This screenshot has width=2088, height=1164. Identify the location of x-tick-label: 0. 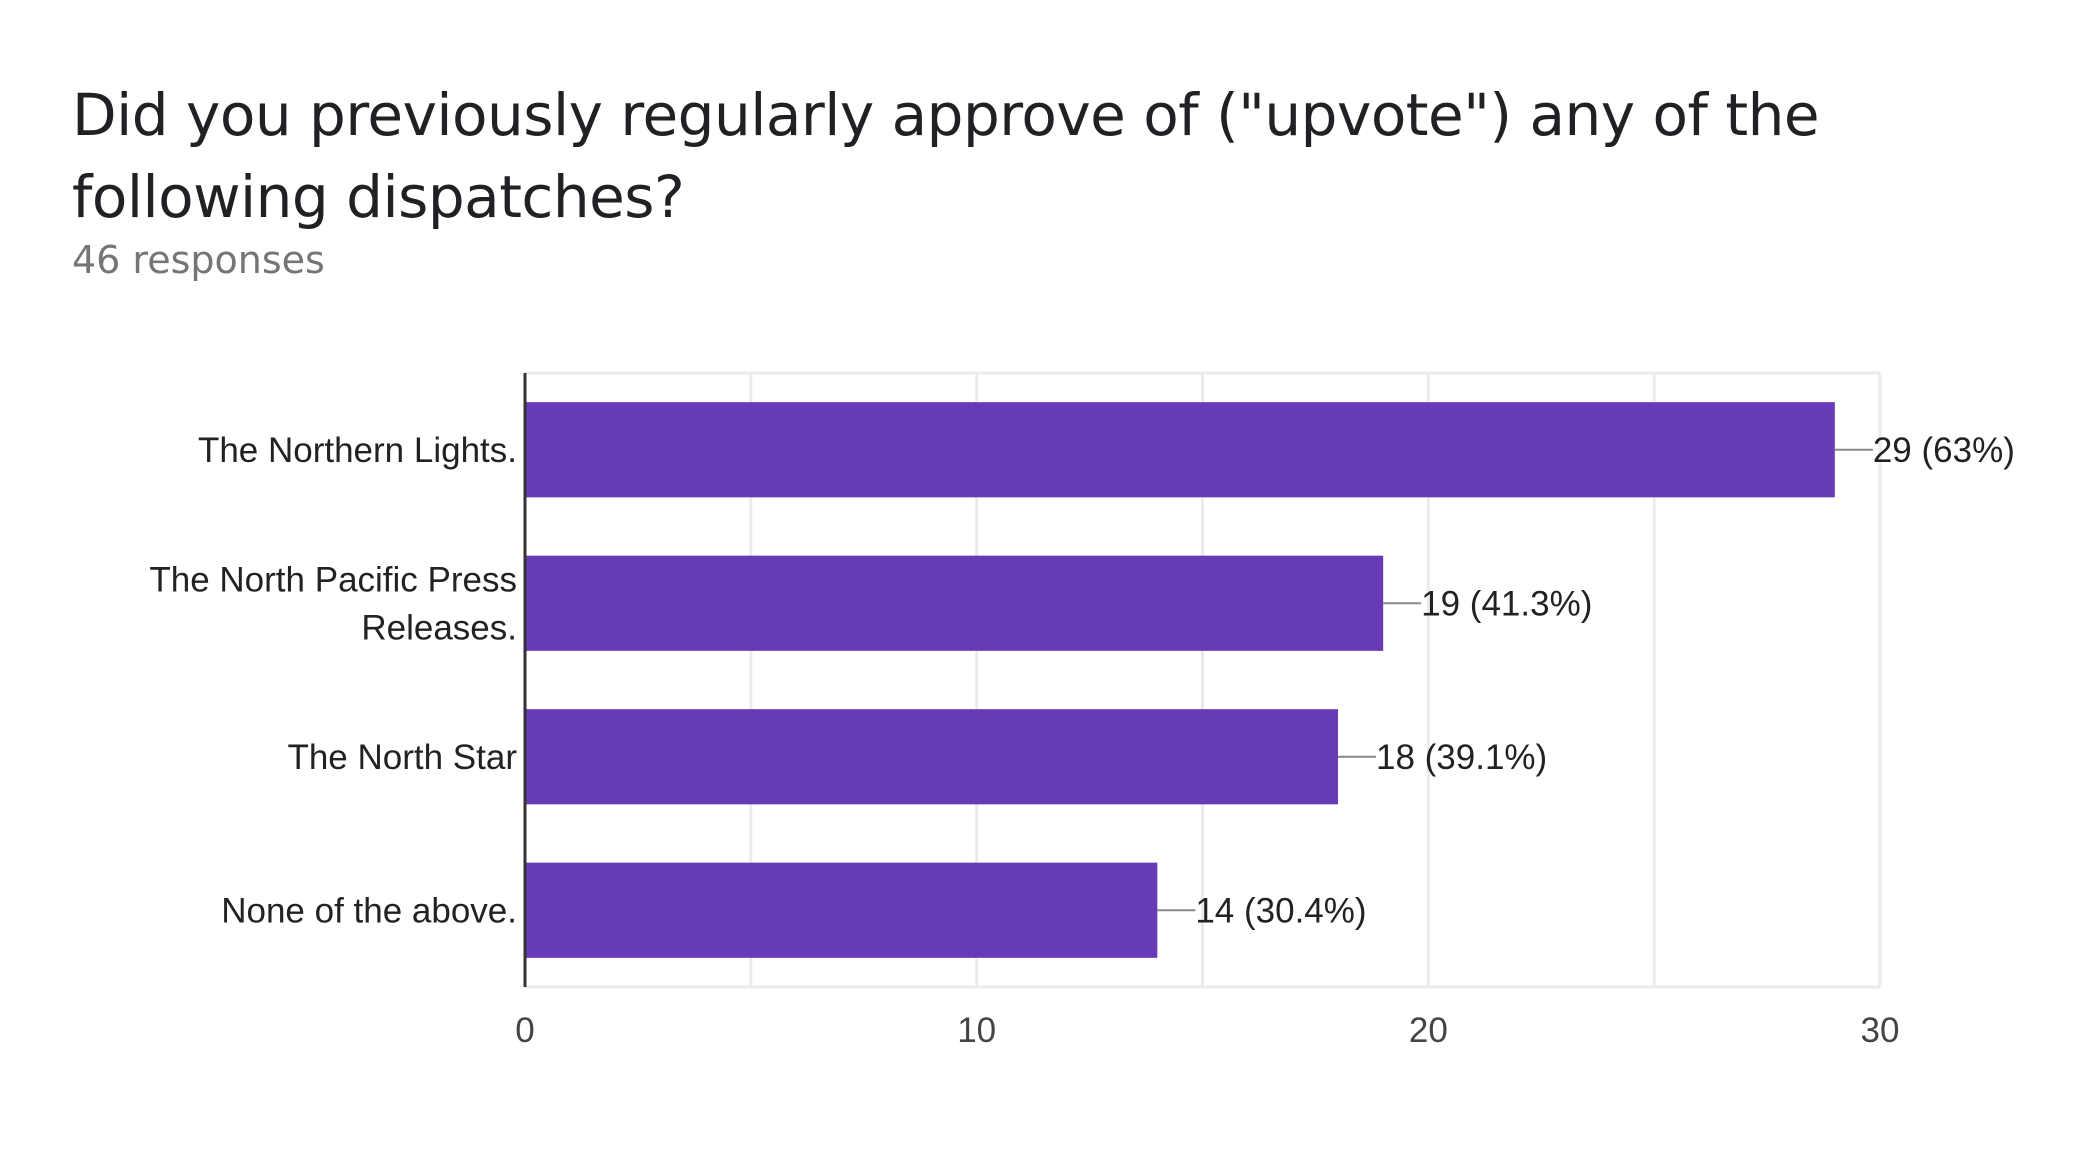
(524, 1030).